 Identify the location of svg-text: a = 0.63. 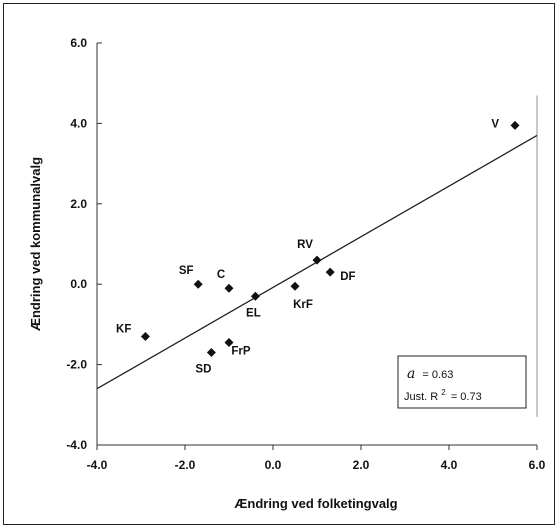
(430, 374).